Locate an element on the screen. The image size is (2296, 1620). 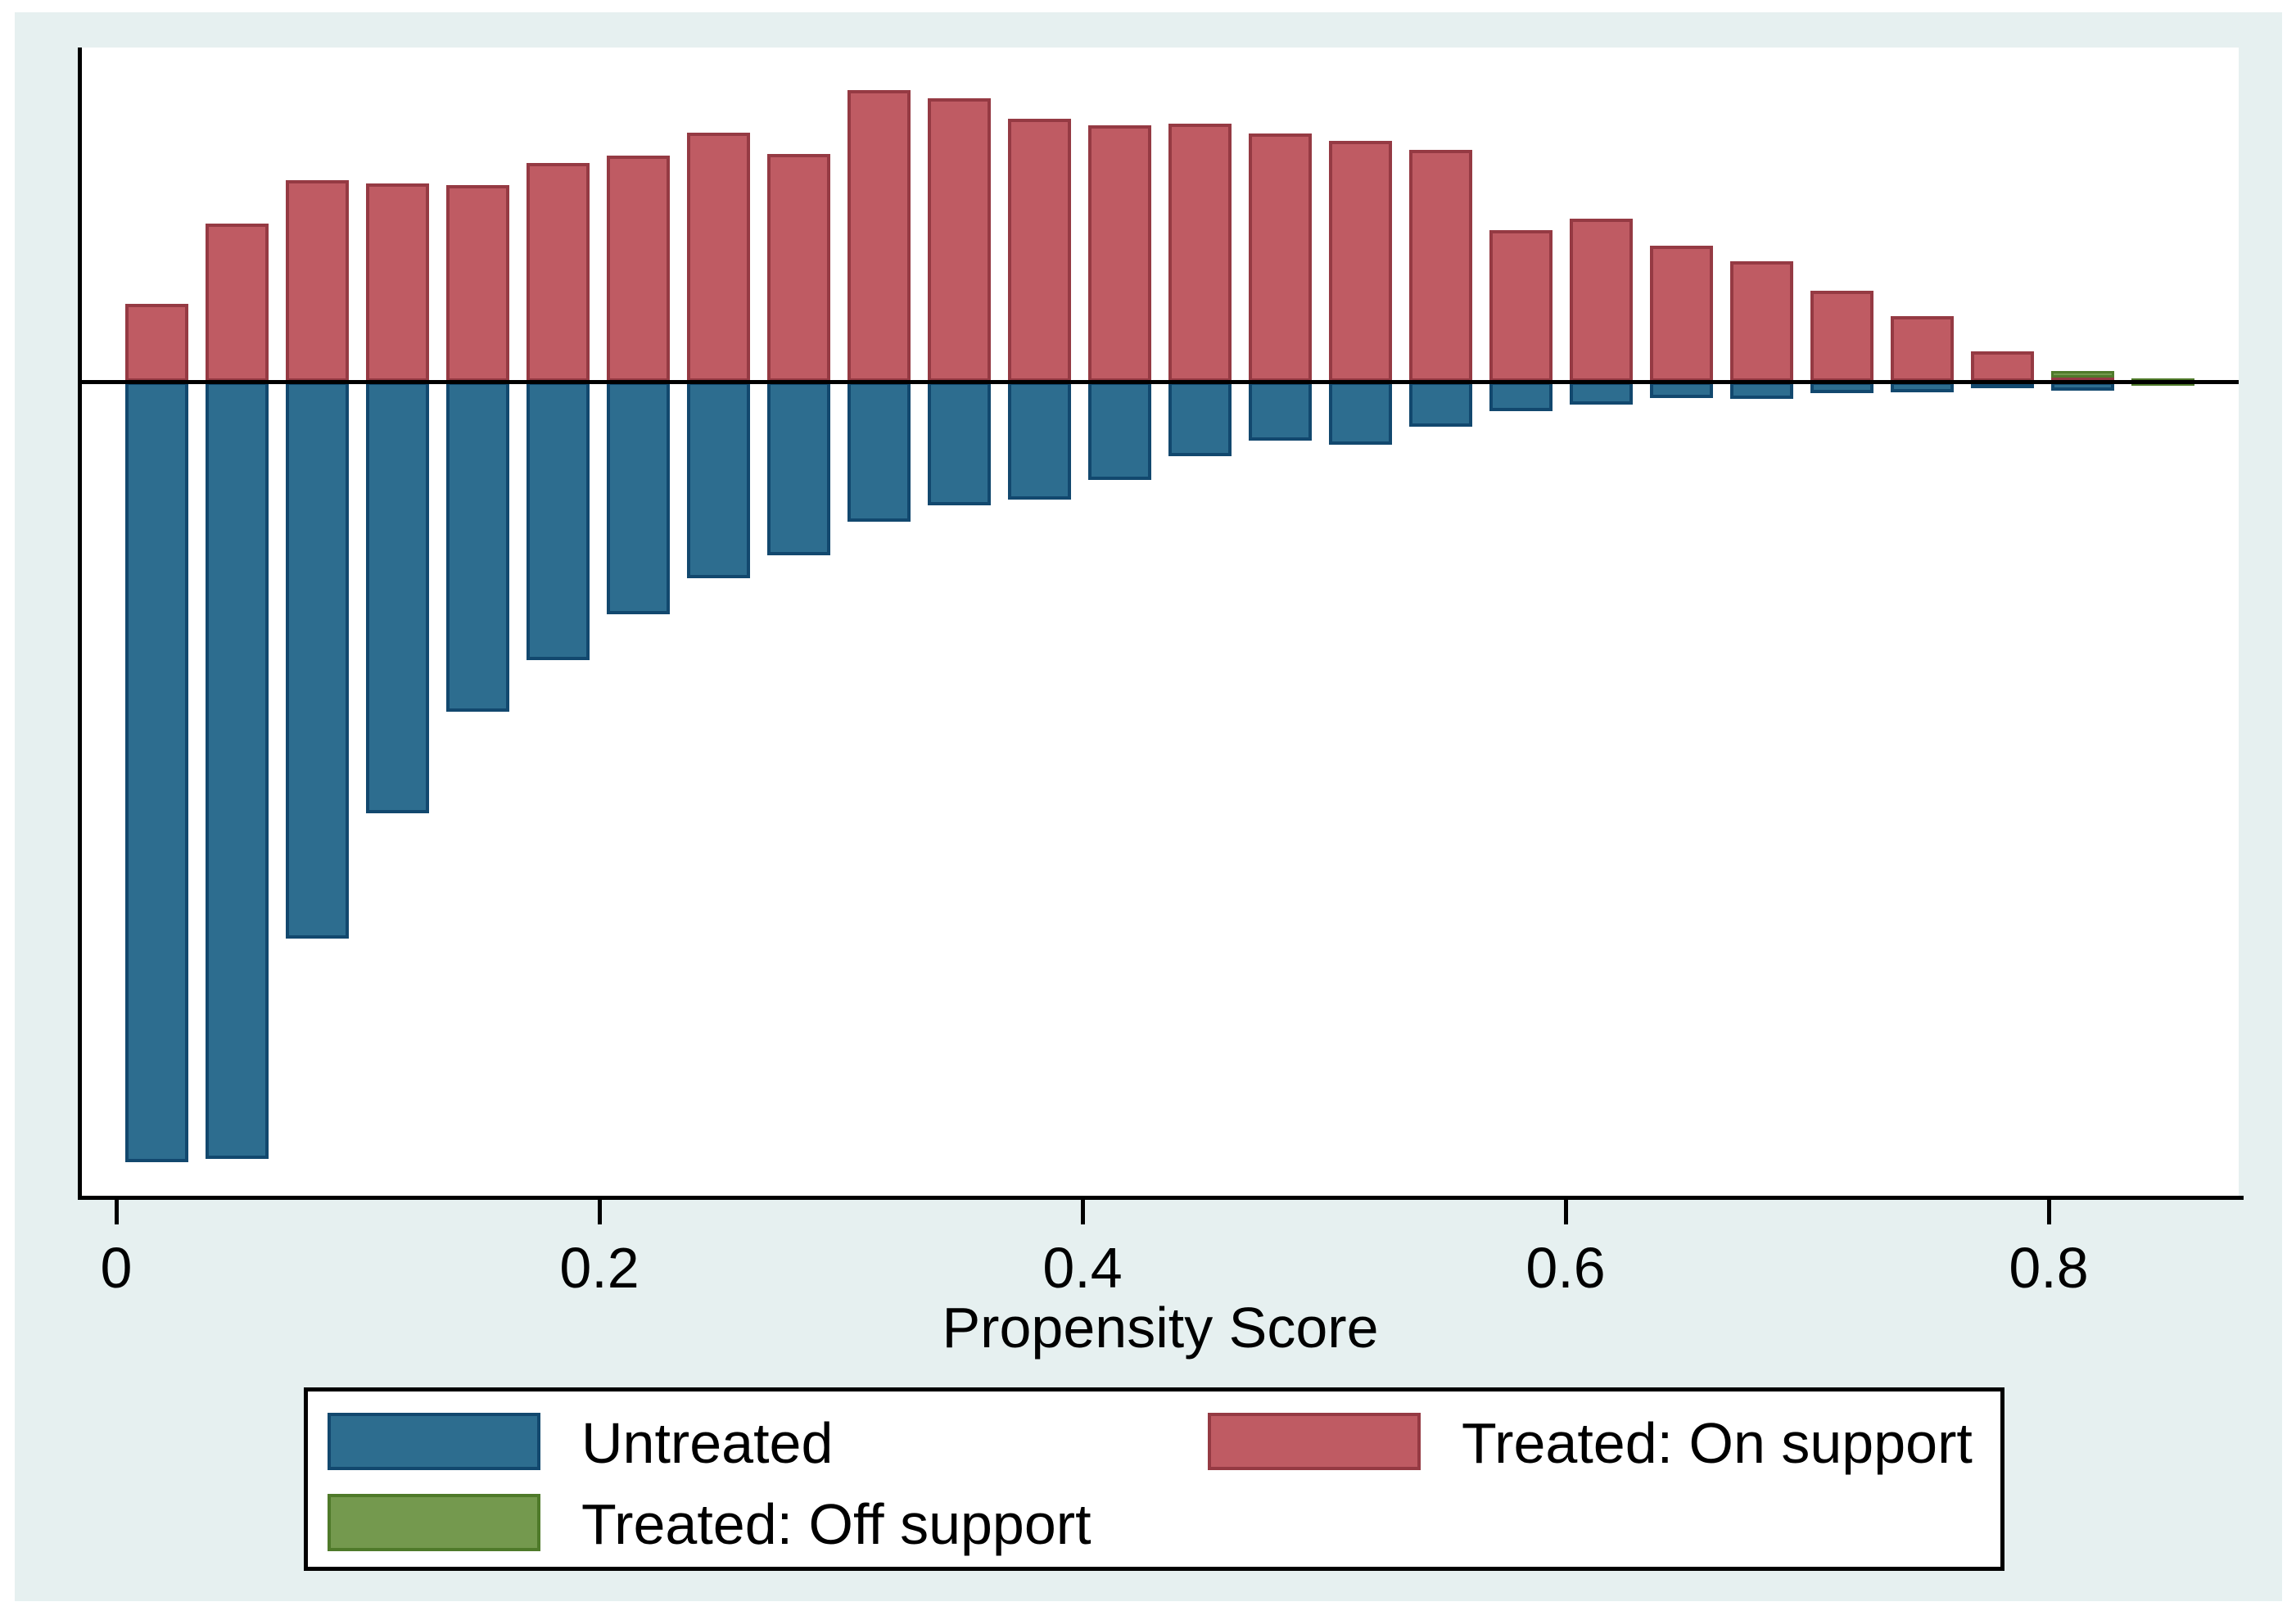
x-tick-label: 0 is located at coordinates (117, 1268).